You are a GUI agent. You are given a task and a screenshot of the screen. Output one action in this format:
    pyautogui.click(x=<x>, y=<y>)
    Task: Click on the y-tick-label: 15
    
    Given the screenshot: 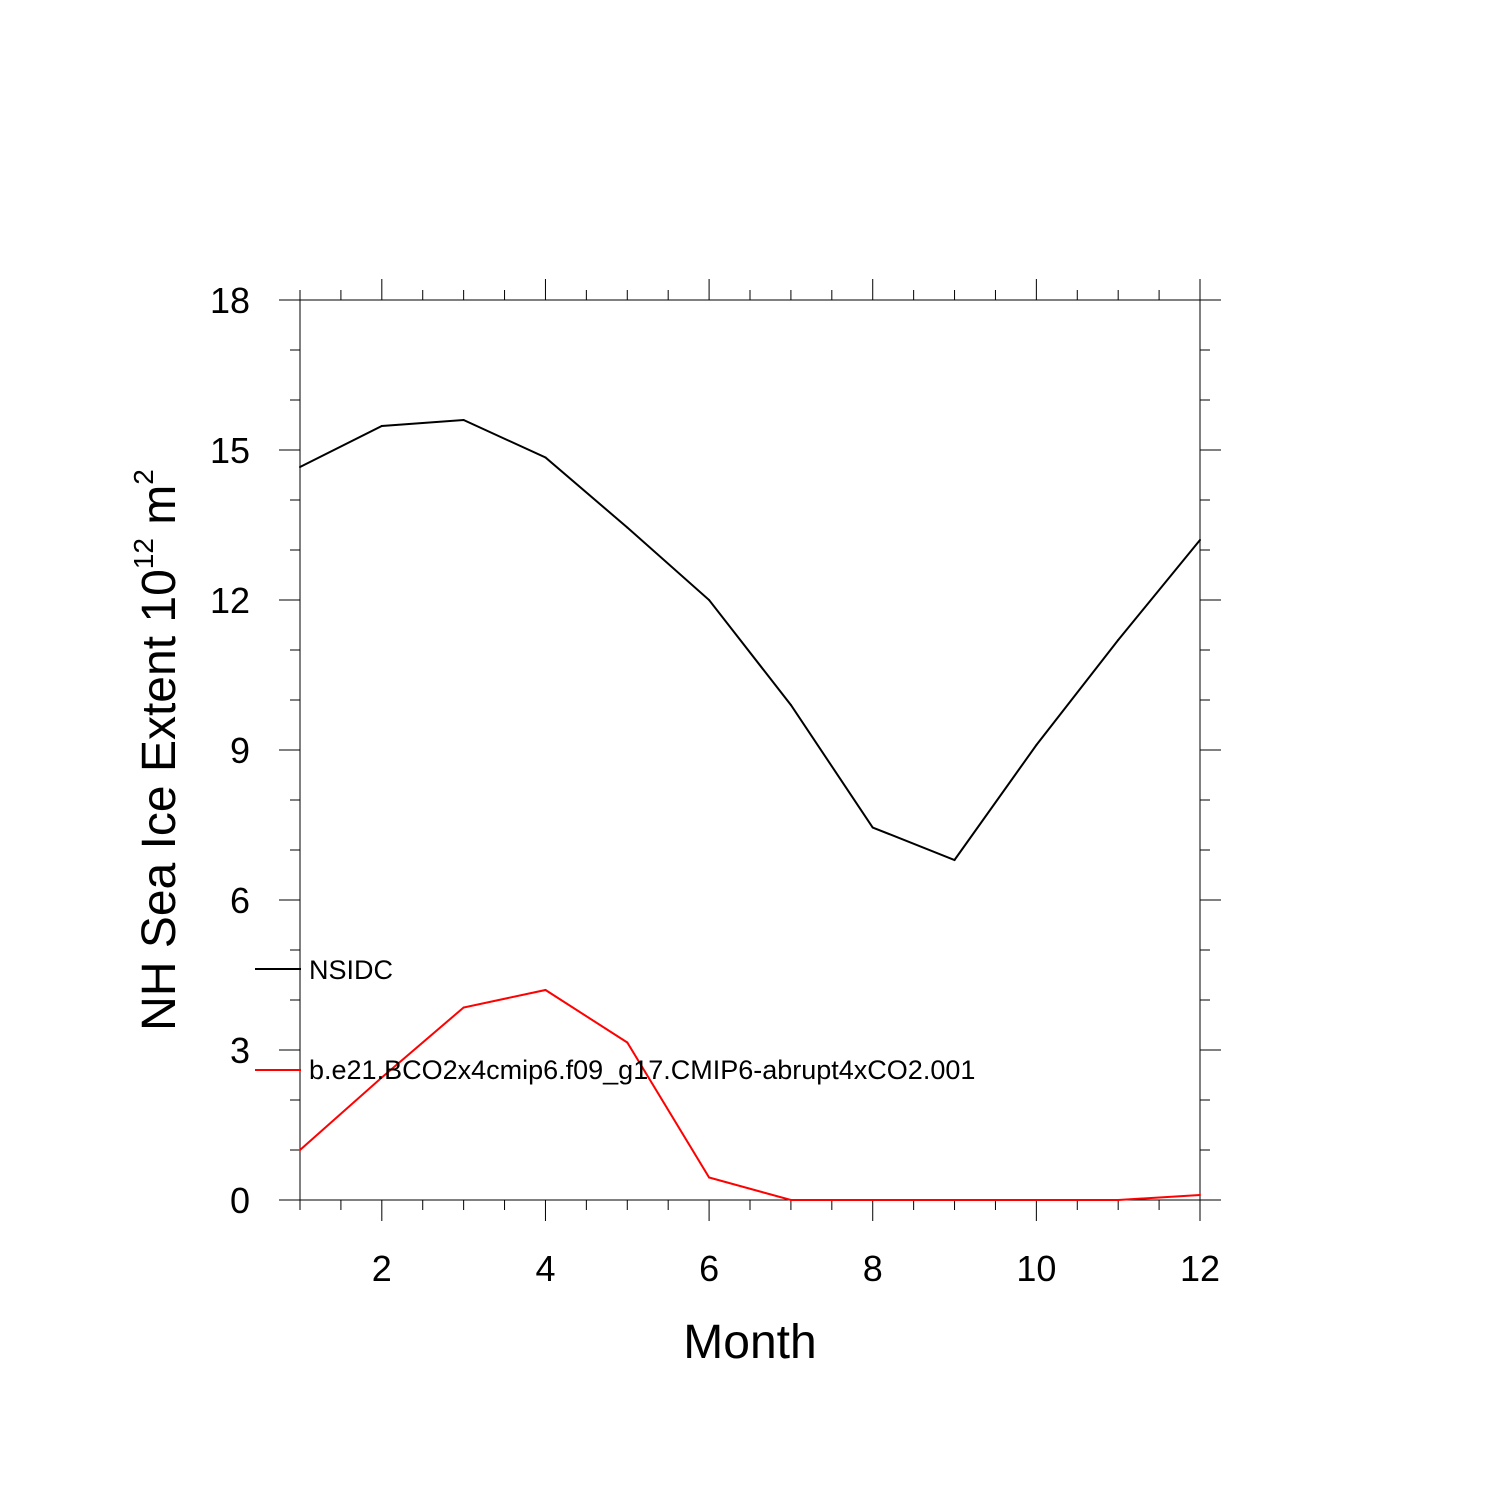 What is the action you would take?
    pyautogui.click(x=230, y=450)
    